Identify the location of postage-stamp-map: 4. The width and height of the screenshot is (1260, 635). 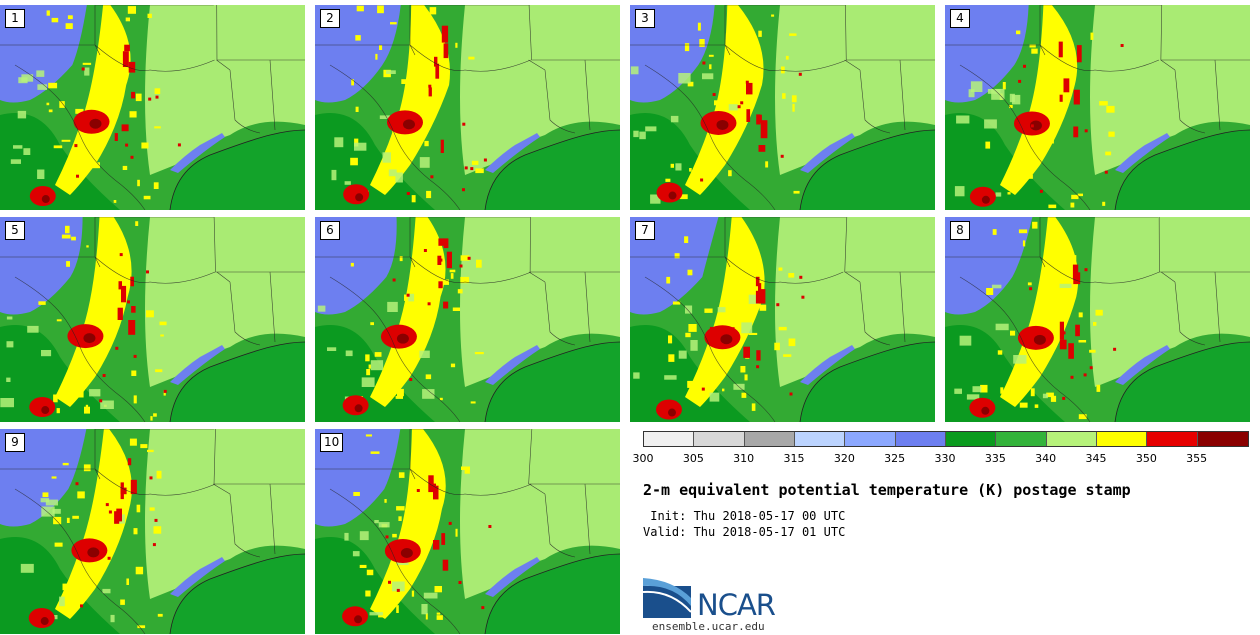
(1097, 107).